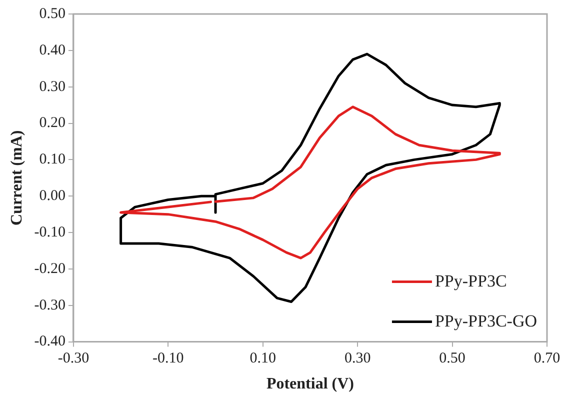 This screenshot has height=402, width=565. Describe the element at coordinates (50, 232) in the screenshot. I see `y-tick-label: -0.10` at that location.